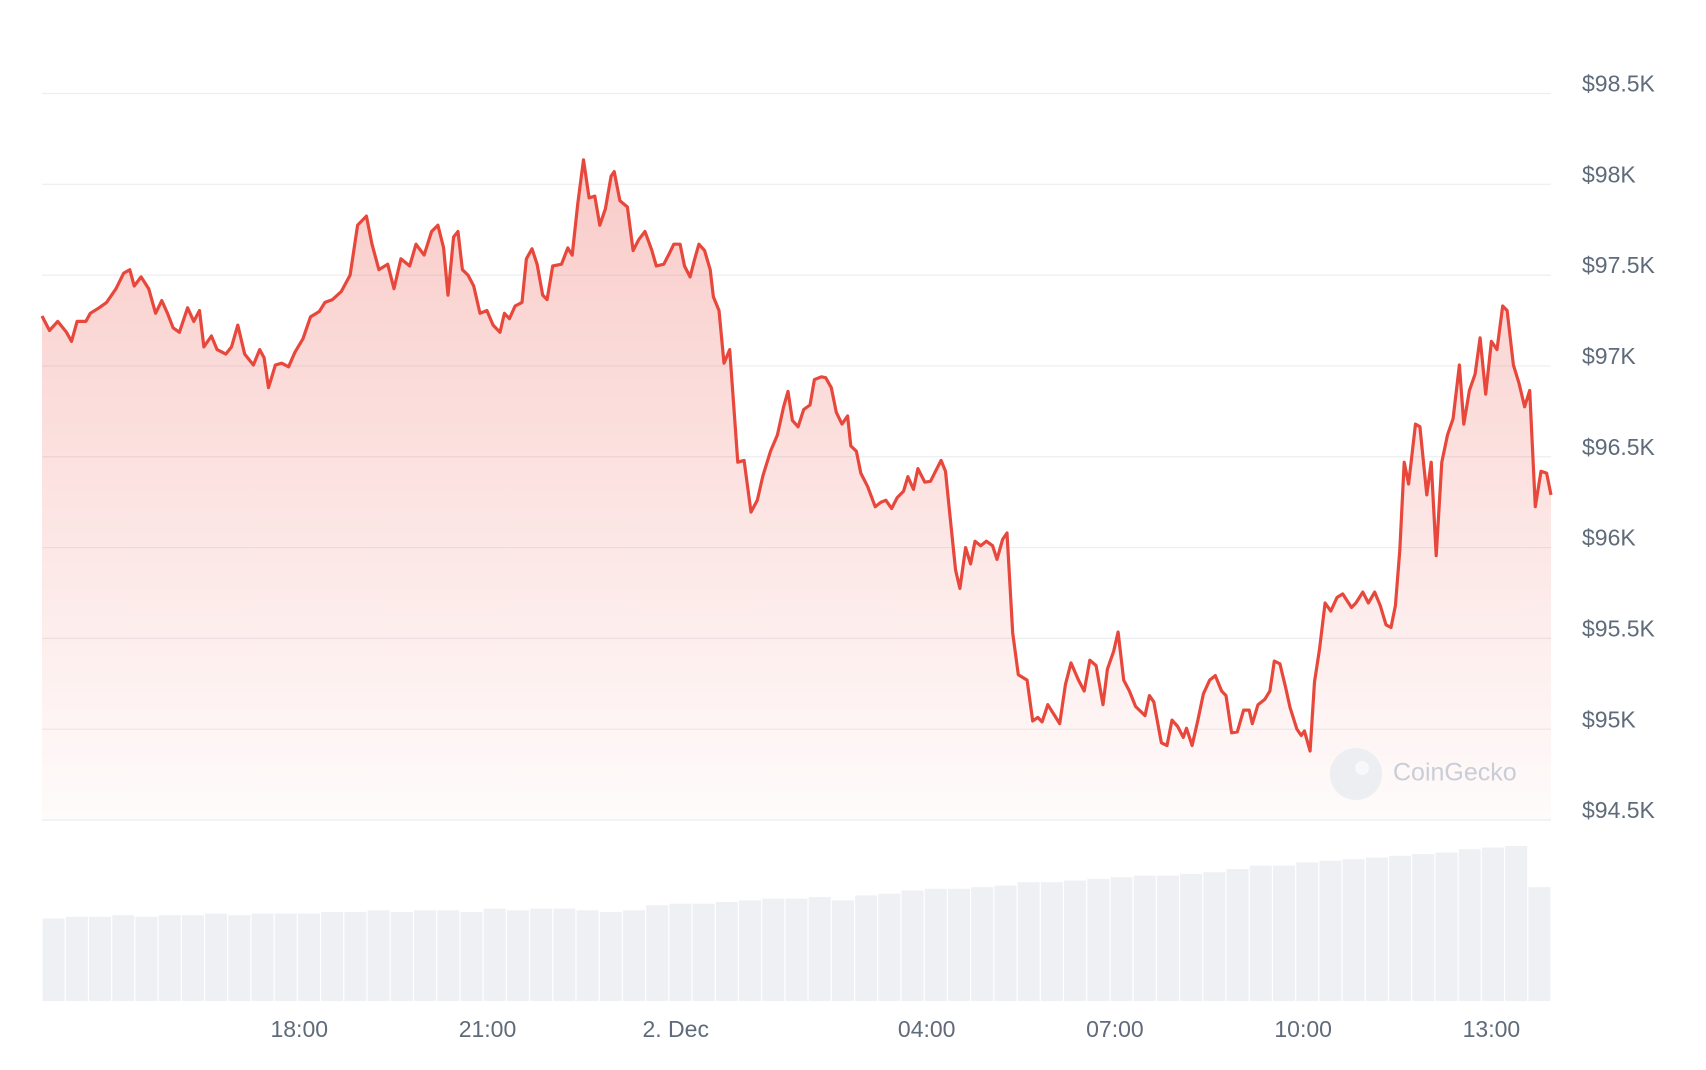 Image resolution: width=1706 pixels, height=1070 pixels. Describe the element at coordinates (927, 1029) in the screenshot. I see `x-tick-label: 04:00` at that location.